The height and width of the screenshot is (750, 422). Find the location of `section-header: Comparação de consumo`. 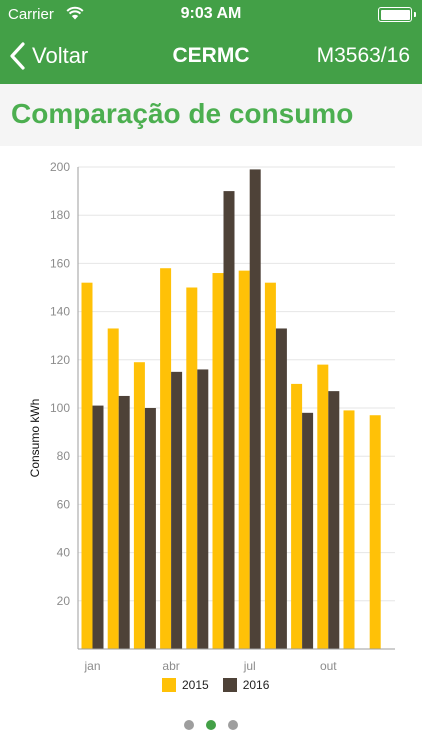

section-header: Comparação de consumo is located at coordinates (211, 115).